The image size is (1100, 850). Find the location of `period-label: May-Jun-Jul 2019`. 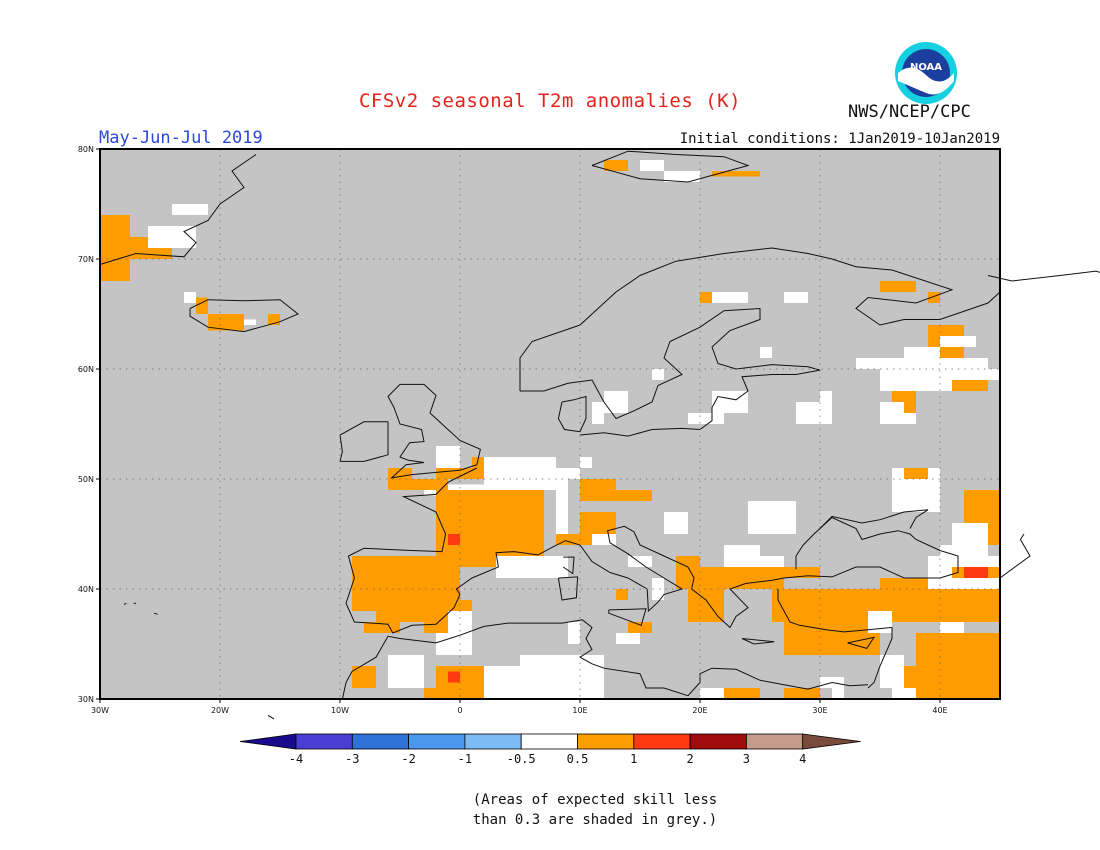

period-label: May-Jun-Jul 2019 is located at coordinates (181, 138).